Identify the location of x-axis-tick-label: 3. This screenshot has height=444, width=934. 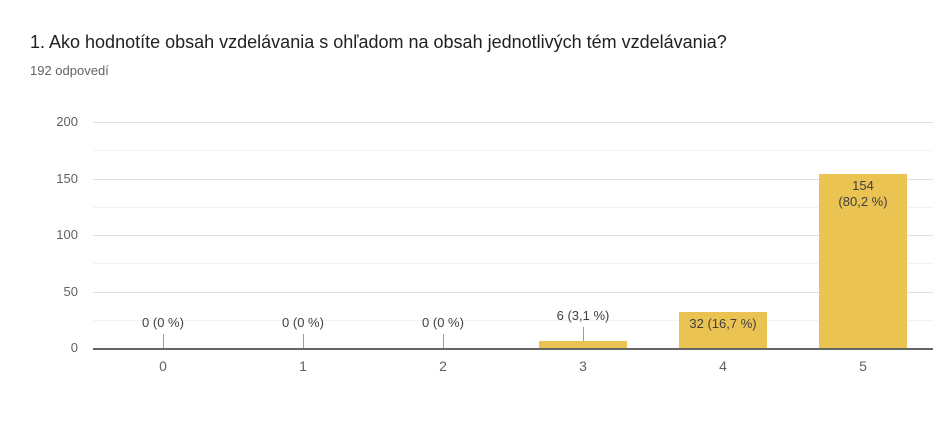
(583, 366).